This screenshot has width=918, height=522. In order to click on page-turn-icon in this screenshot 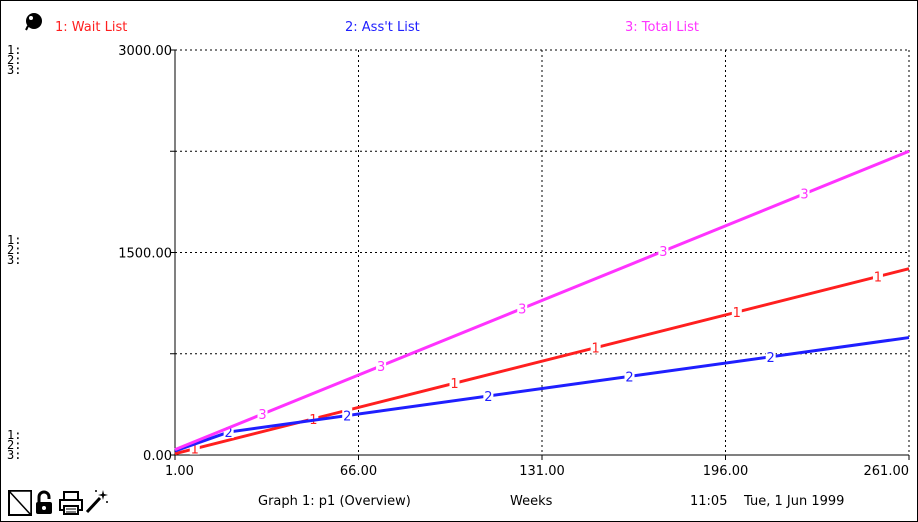, I will do `click(20, 503)`.